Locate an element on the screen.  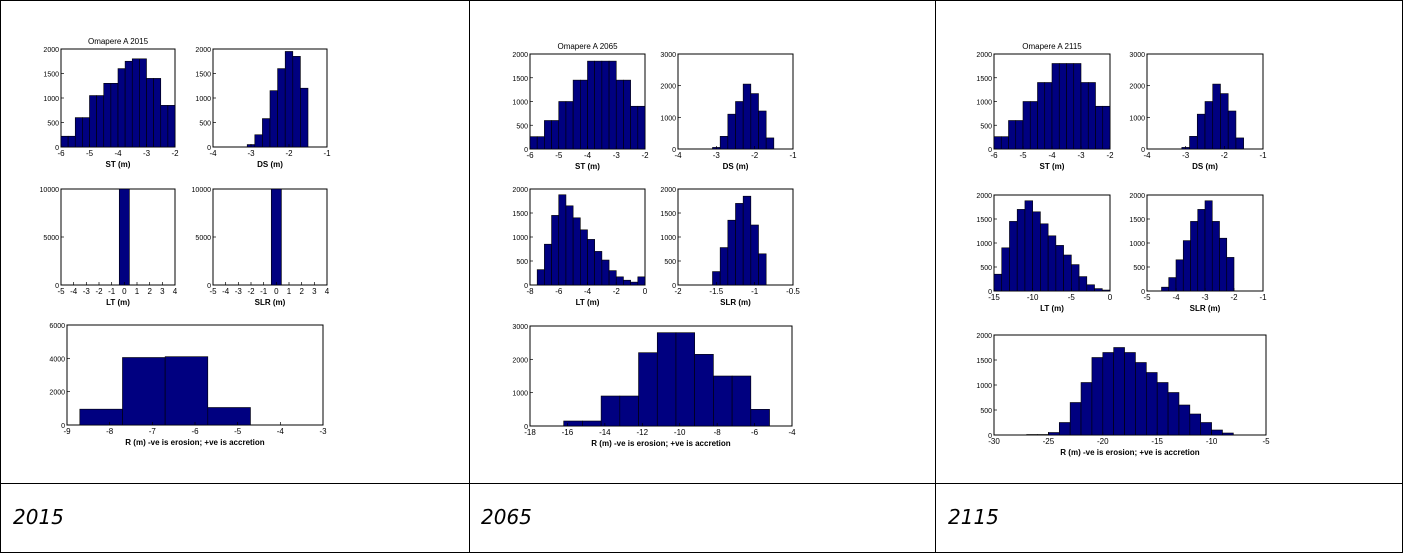
x-tick-label: -16 is located at coordinates (568, 432).